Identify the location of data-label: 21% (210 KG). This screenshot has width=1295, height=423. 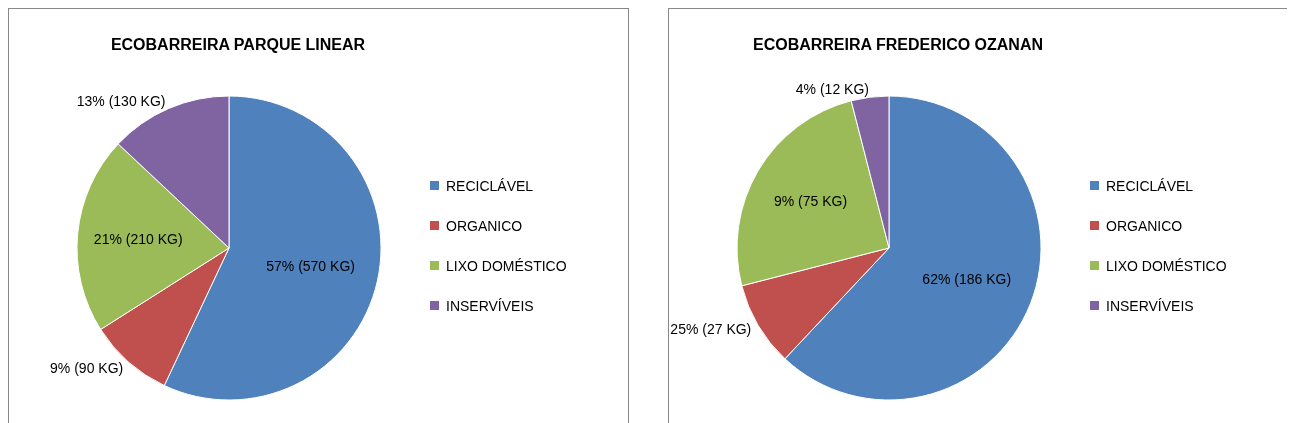
(138, 239).